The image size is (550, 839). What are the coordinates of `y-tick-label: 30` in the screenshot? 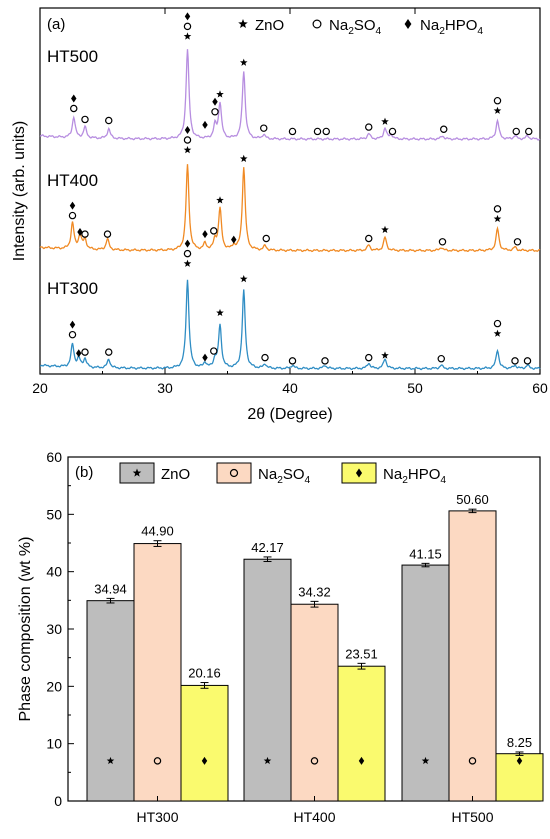 It's located at (54, 629).